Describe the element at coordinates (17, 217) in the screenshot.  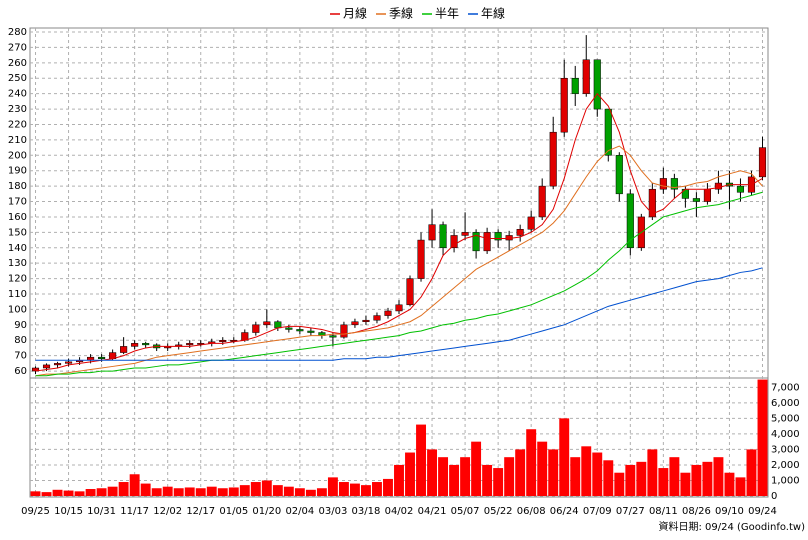
I see `y-tick-label: 160` at that location.